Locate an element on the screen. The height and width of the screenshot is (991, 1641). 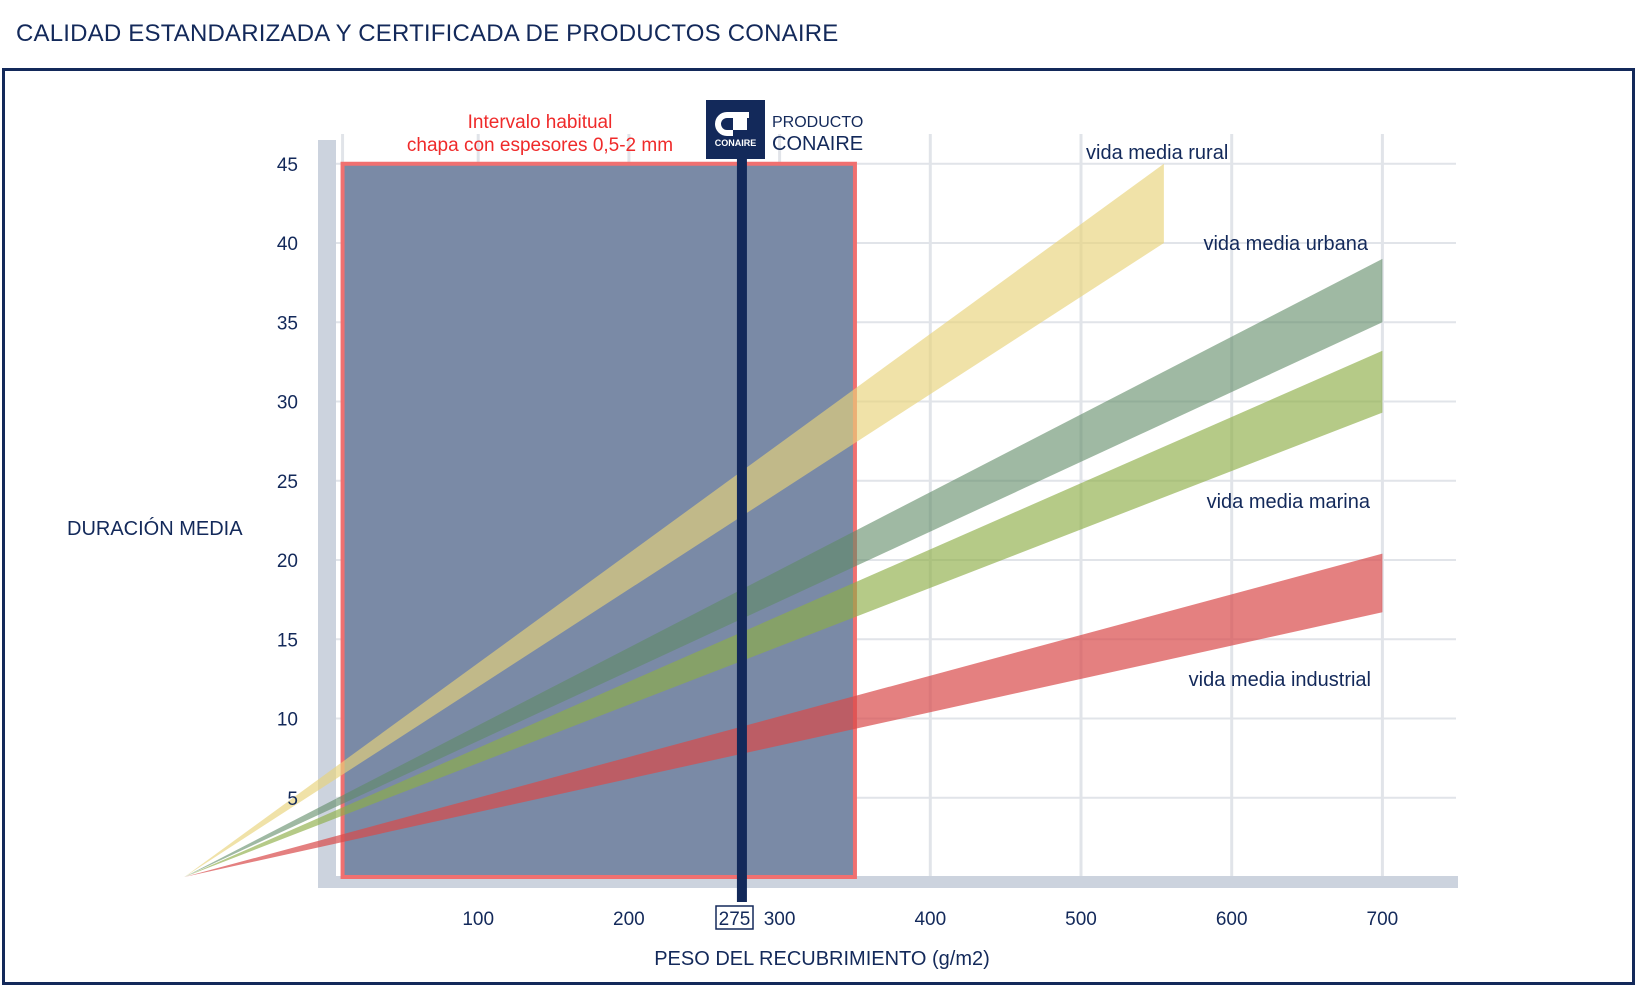
y-tick-45: 45 is located at coordinates (287, 165).